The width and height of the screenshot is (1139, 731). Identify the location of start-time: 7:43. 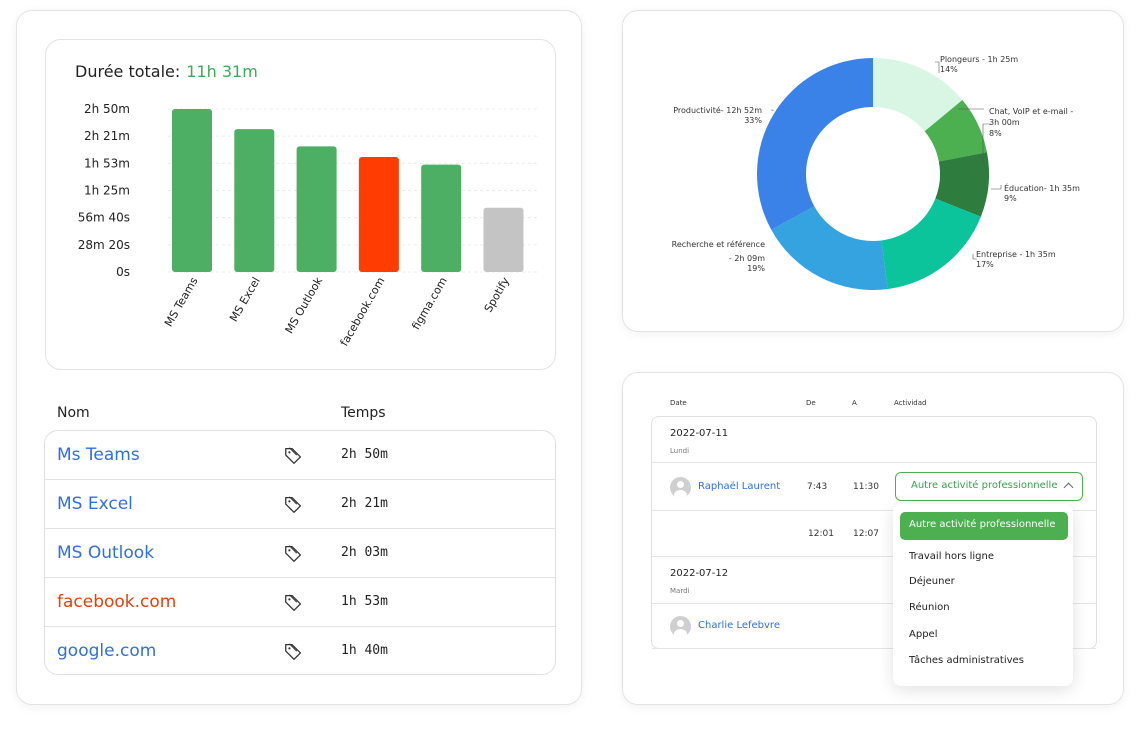
(817, 487).